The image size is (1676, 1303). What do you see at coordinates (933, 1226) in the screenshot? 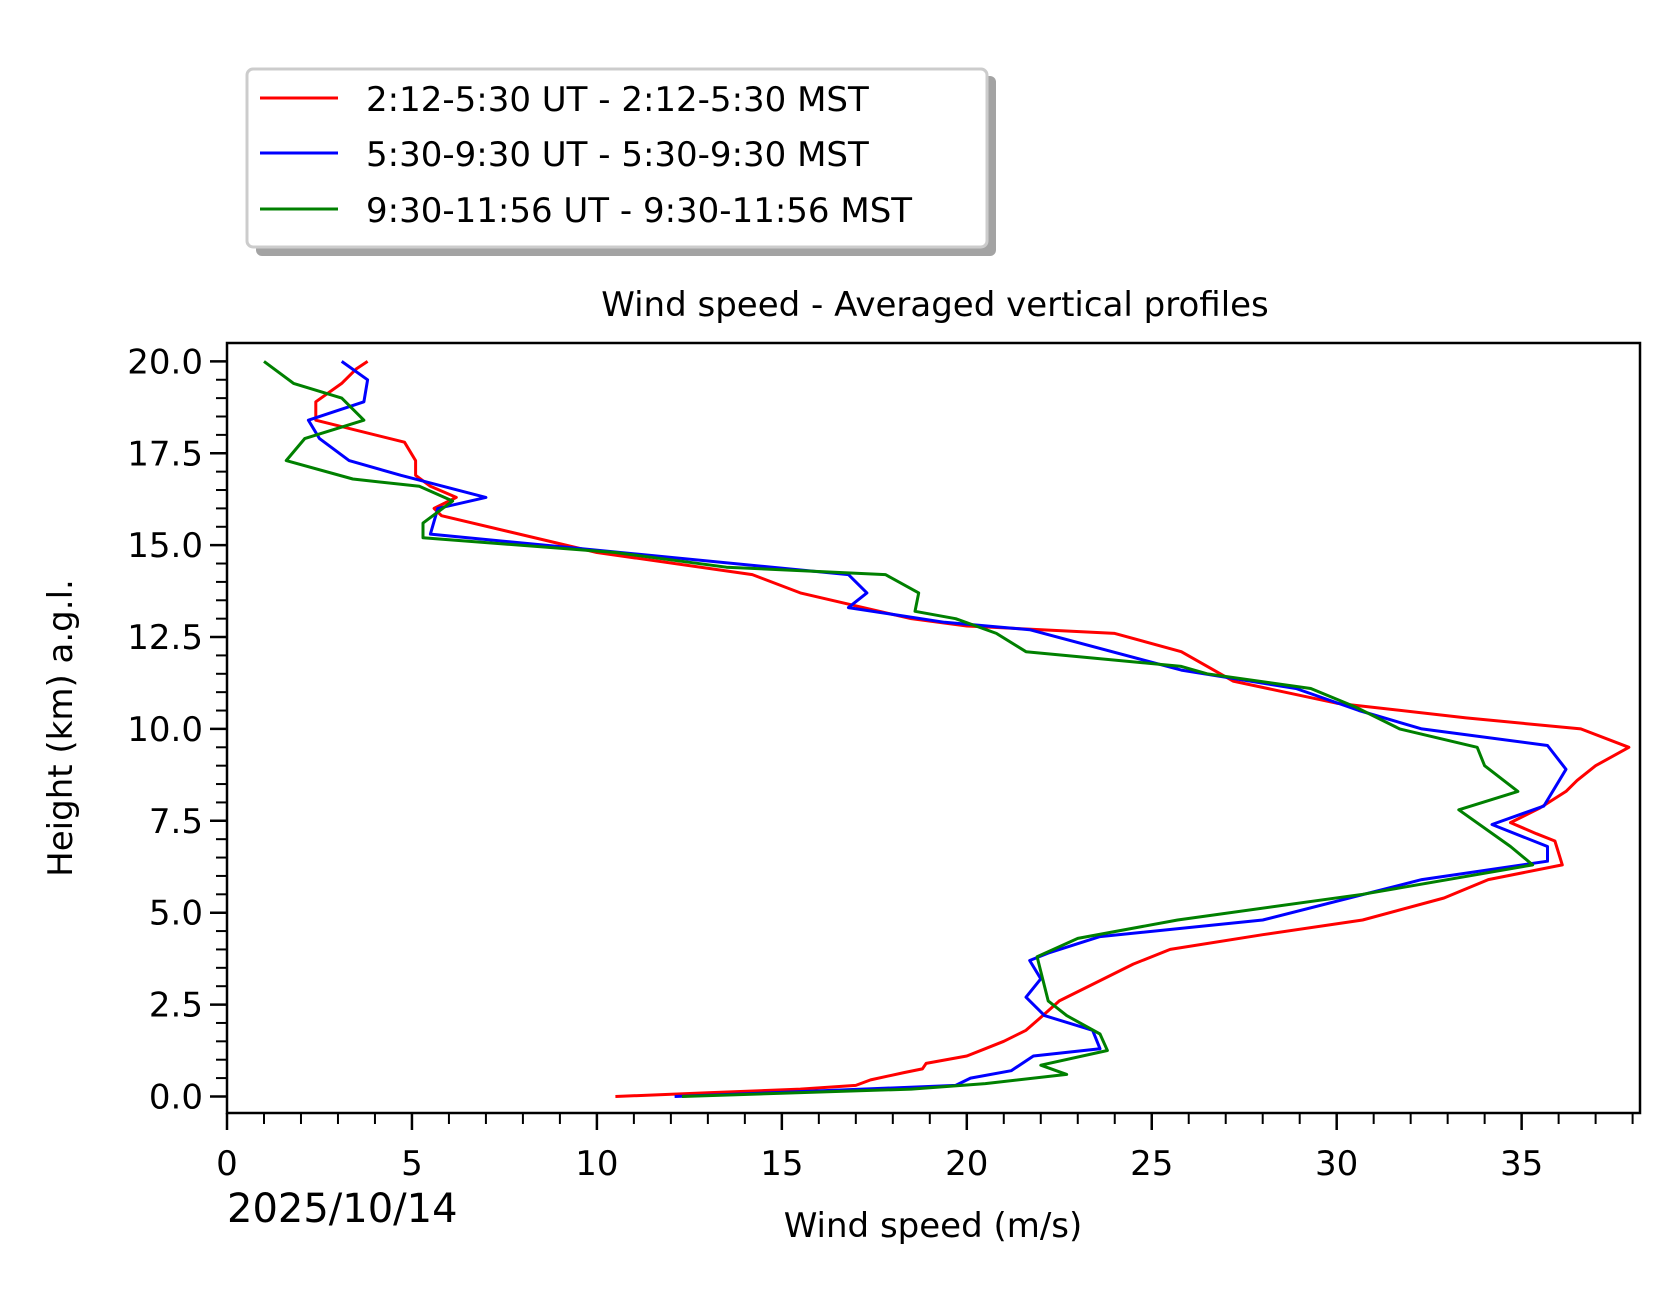
I see `x-axis-label: Wind speed (m/s)` at bounding box center [933, 1226].